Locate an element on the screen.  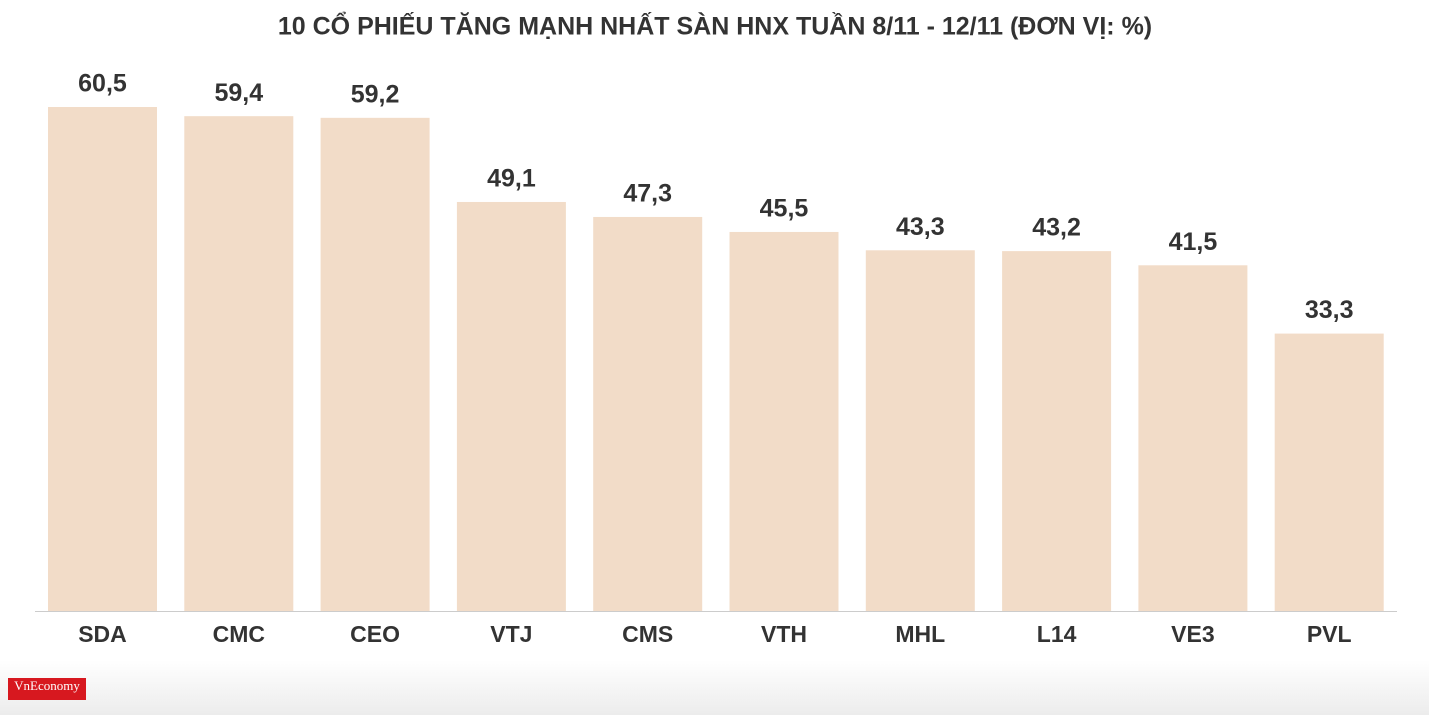
footer-band is located at coordinates (714, 687).